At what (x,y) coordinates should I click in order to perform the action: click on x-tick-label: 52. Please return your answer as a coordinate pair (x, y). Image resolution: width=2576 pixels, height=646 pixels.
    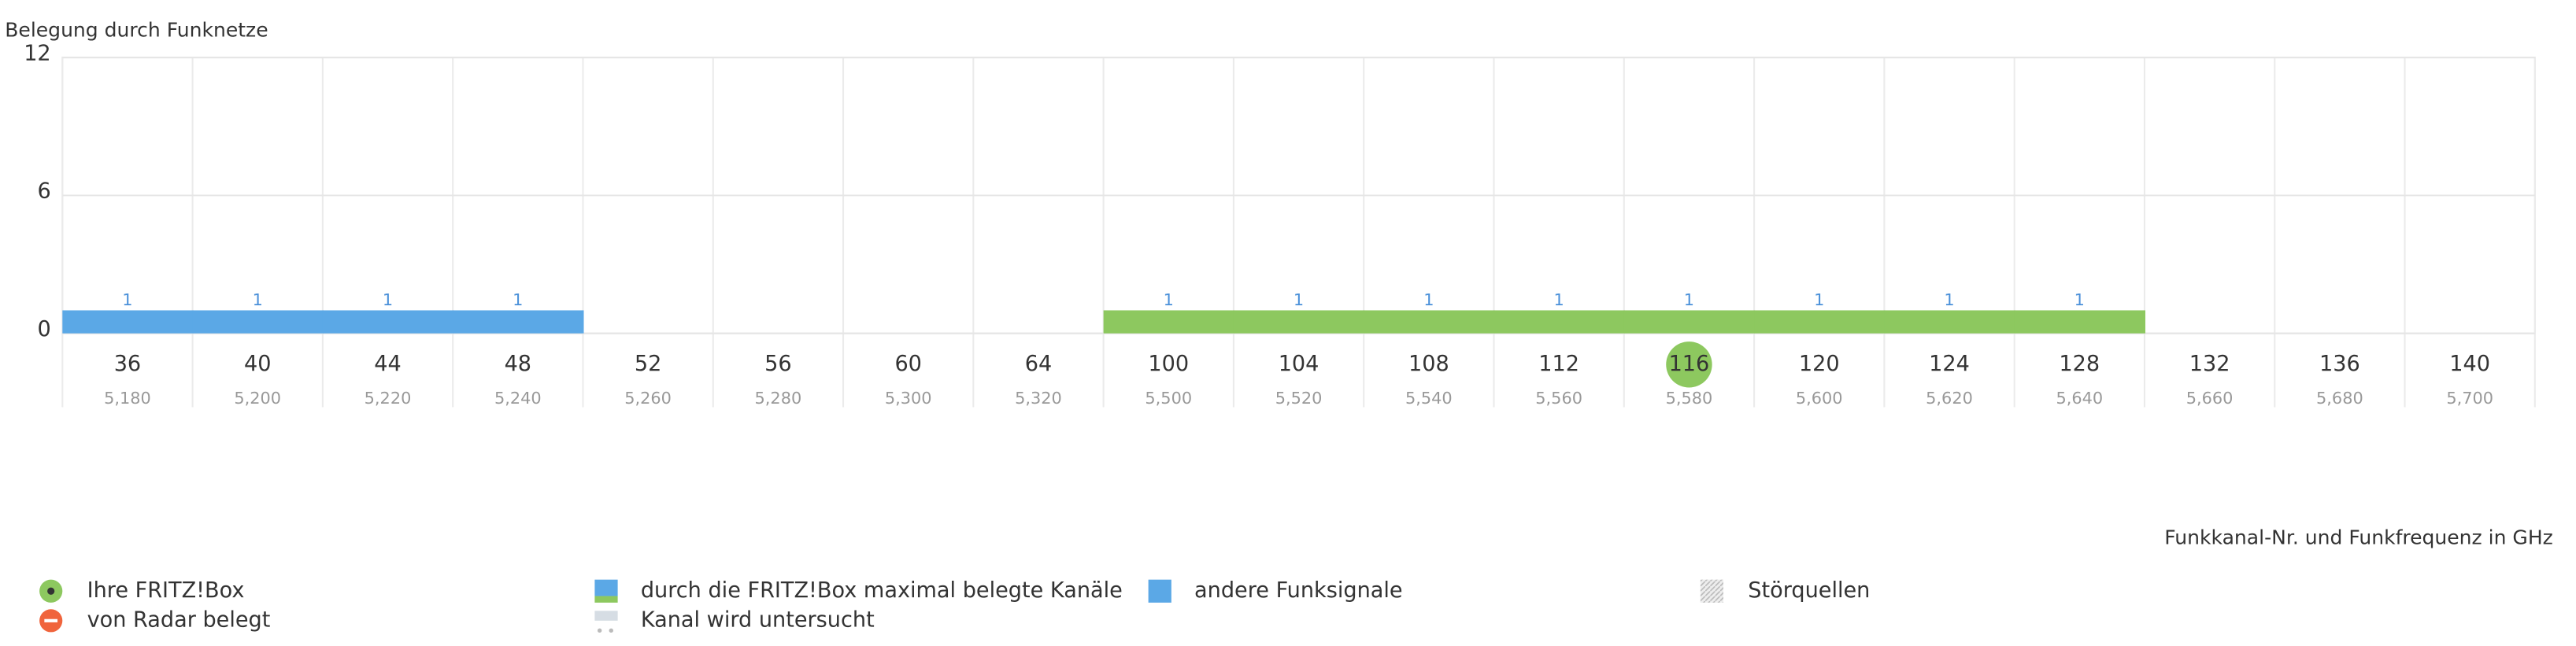
    Looking at the image, I should click on (648, 364).